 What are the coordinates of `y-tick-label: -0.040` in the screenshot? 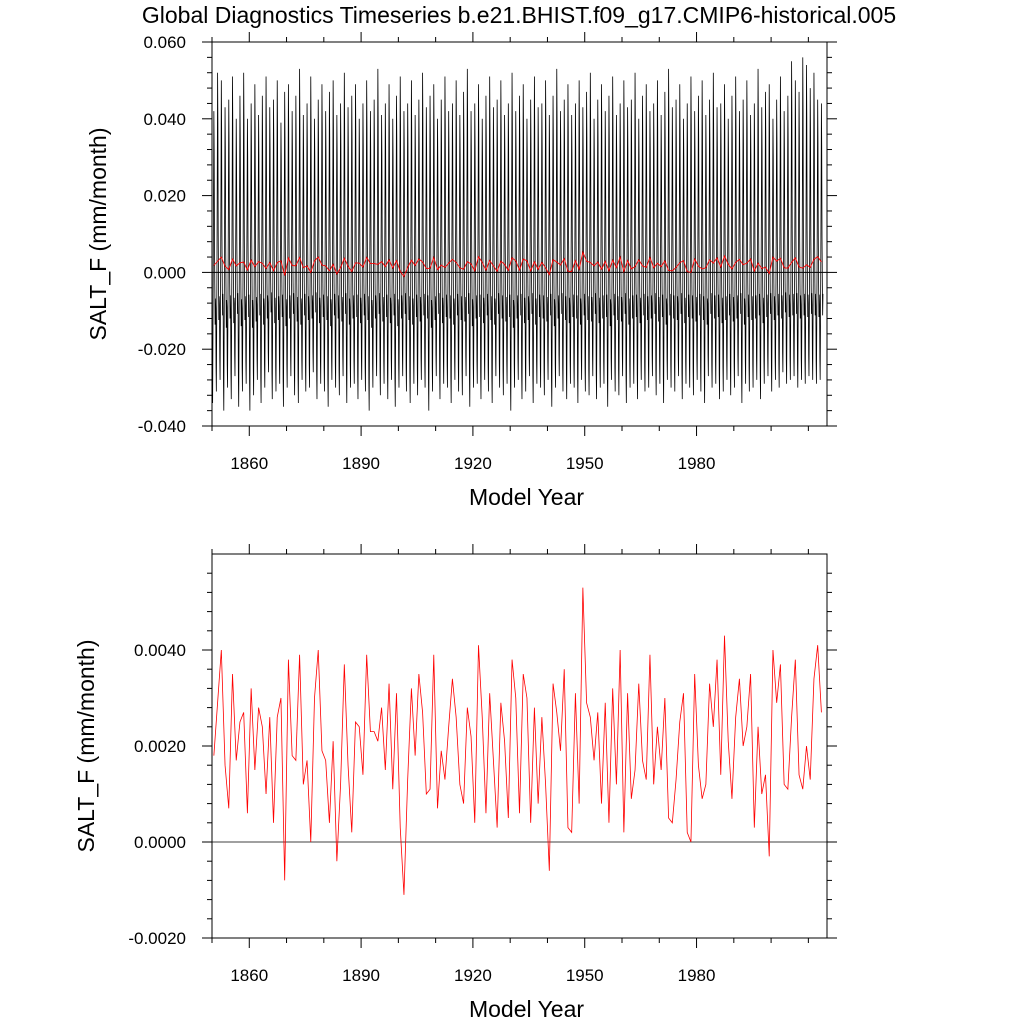 It's located at (162, 426).